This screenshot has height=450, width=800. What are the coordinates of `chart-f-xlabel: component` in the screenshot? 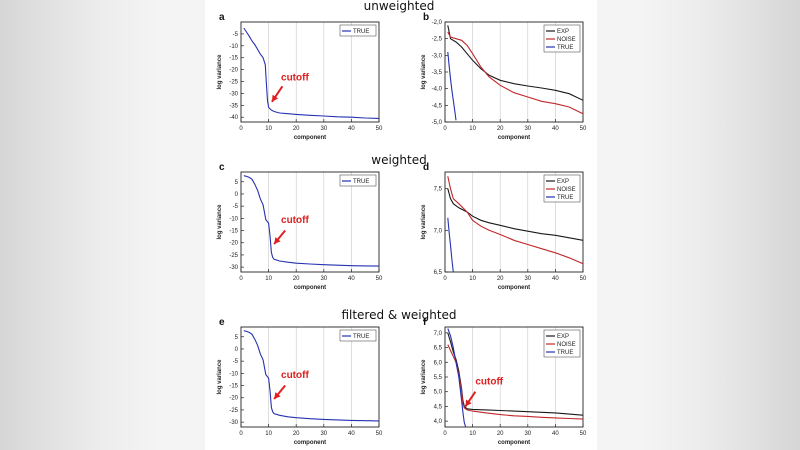 It's located at (514, 443).